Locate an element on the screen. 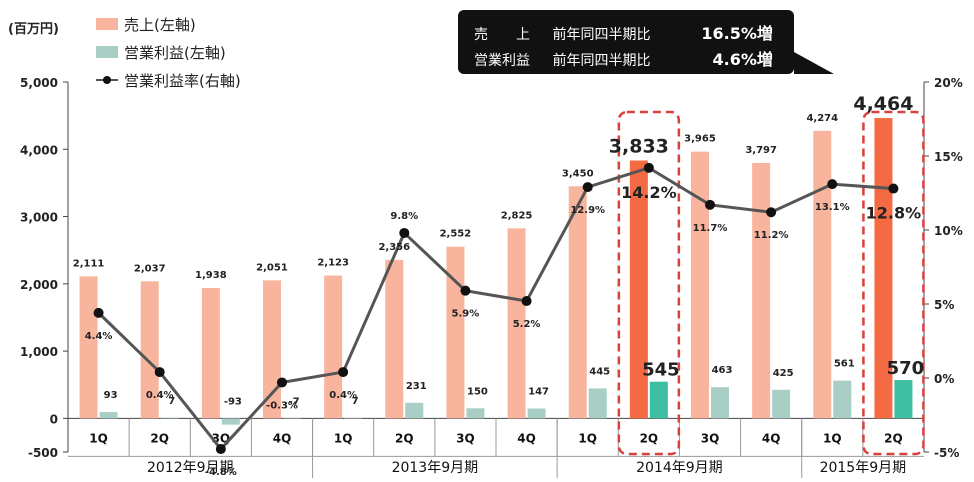  y-left-tick-label: 4,000 is located at coordinates (39, 150).